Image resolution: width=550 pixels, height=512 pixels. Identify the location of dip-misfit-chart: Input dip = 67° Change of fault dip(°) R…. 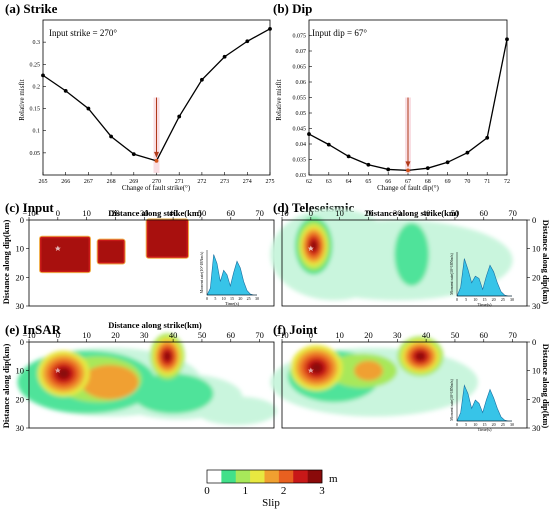
(392, 105).